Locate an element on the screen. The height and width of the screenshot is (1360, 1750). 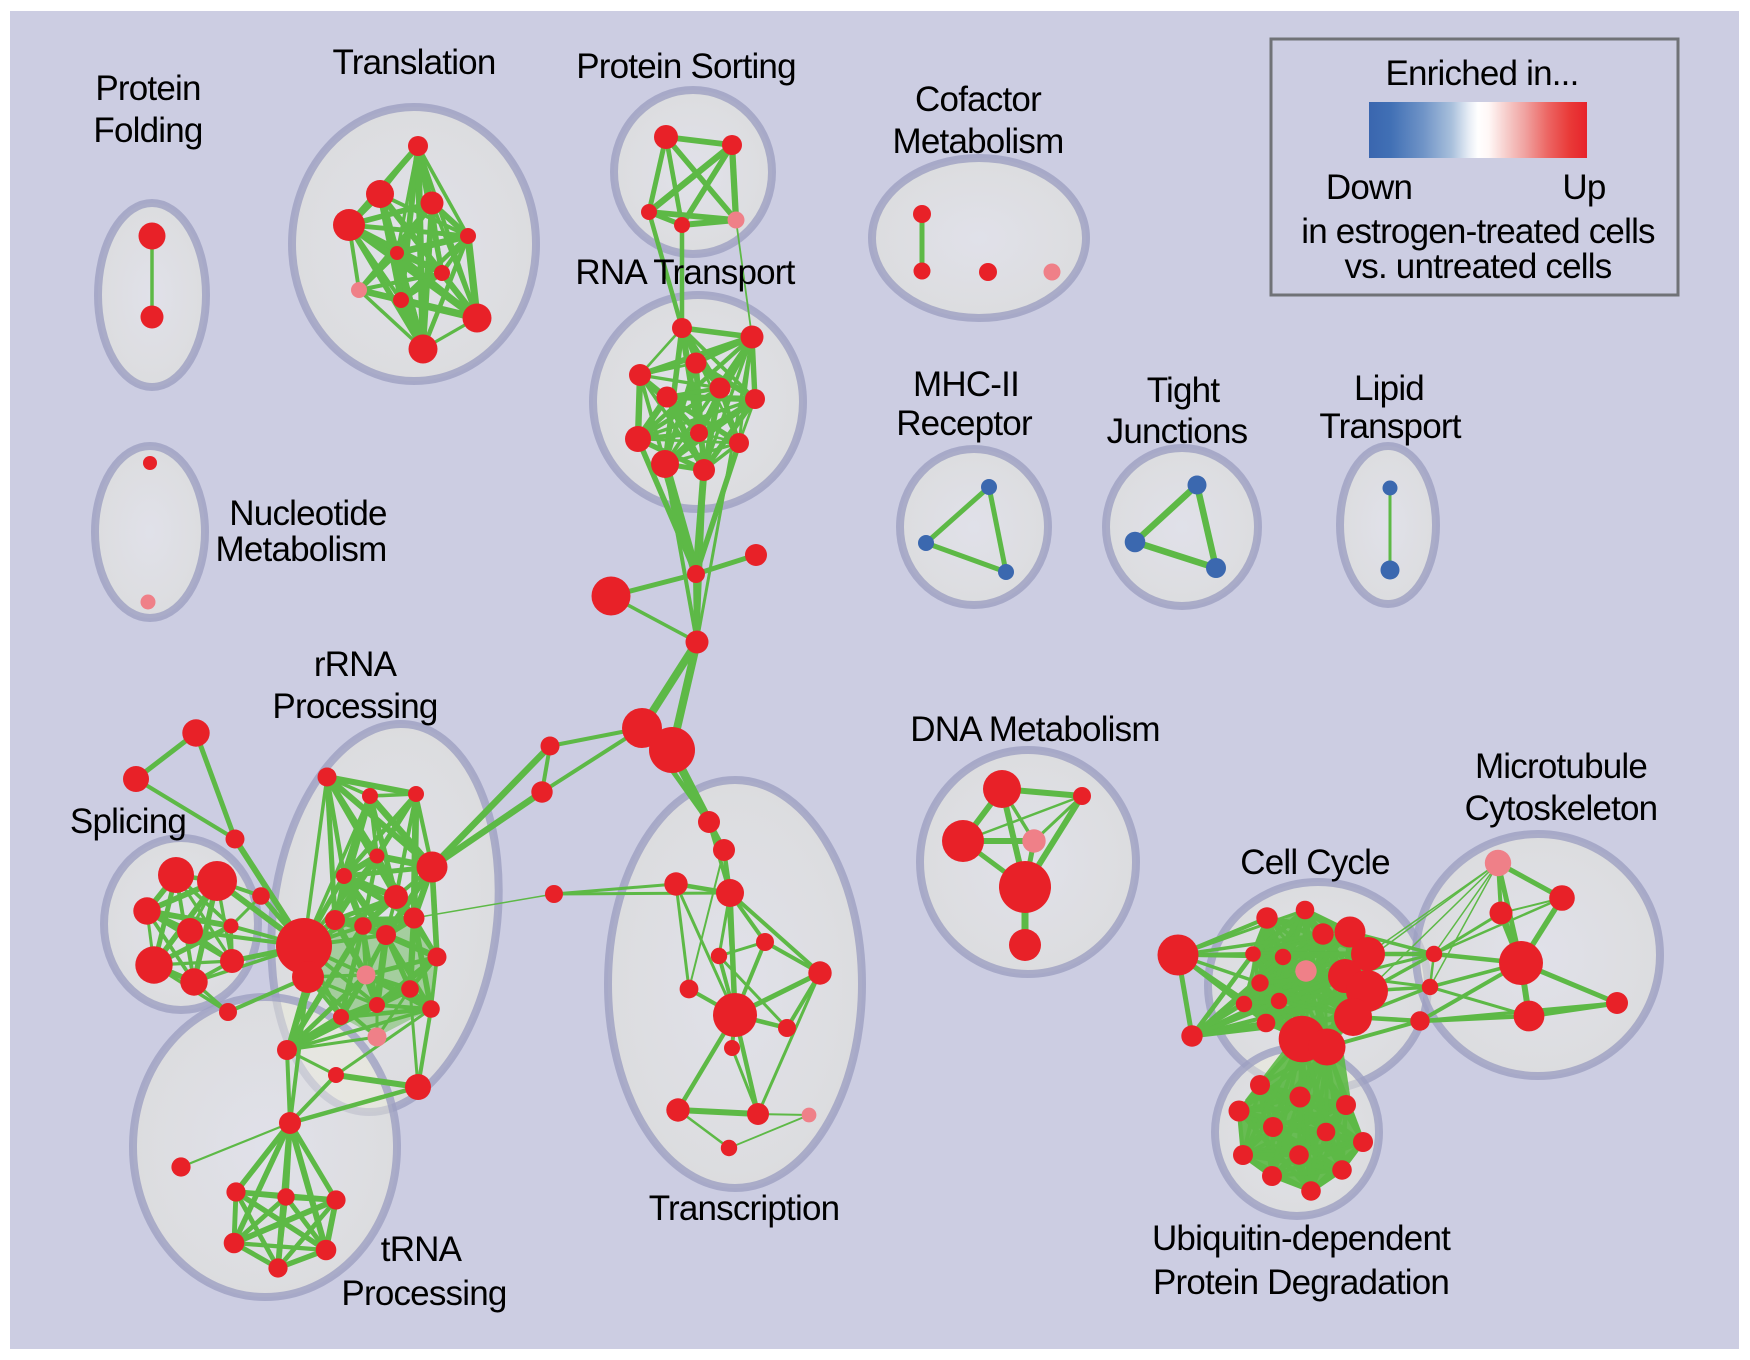
svg-text: in estrogen-treated cells is located at coordinates (1478, 231).